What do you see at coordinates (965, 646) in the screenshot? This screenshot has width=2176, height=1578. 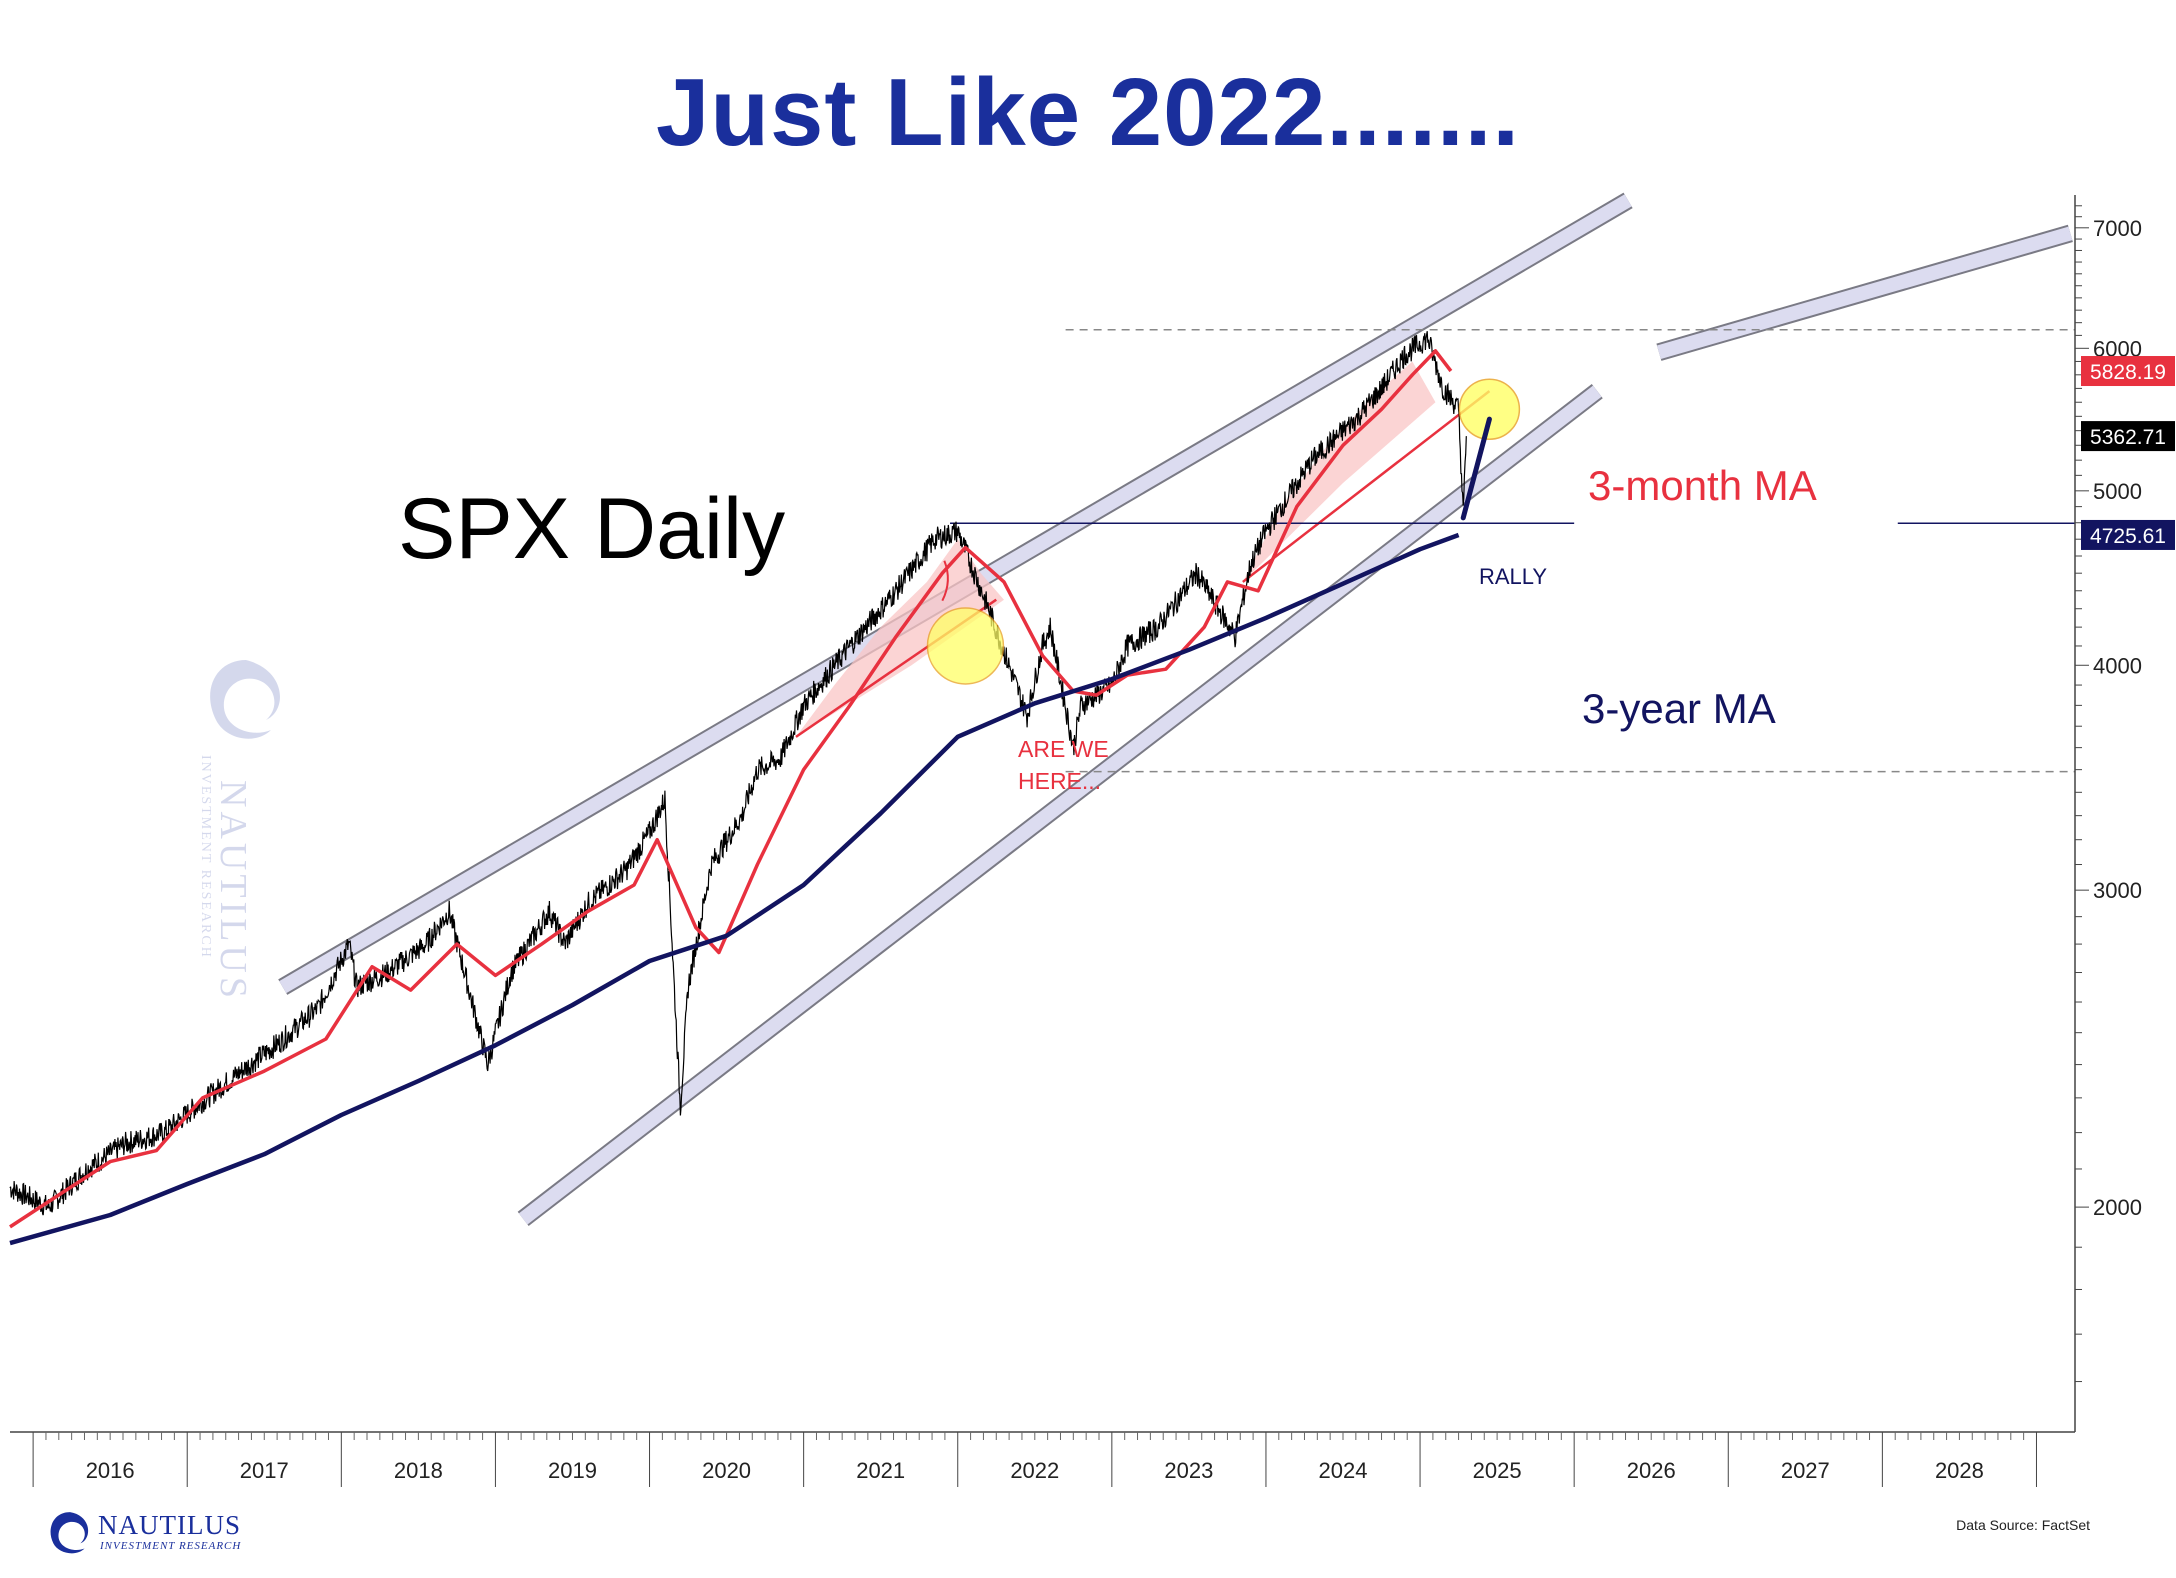 I see `highlight-circle-2022` at bounding box center [965, 646].